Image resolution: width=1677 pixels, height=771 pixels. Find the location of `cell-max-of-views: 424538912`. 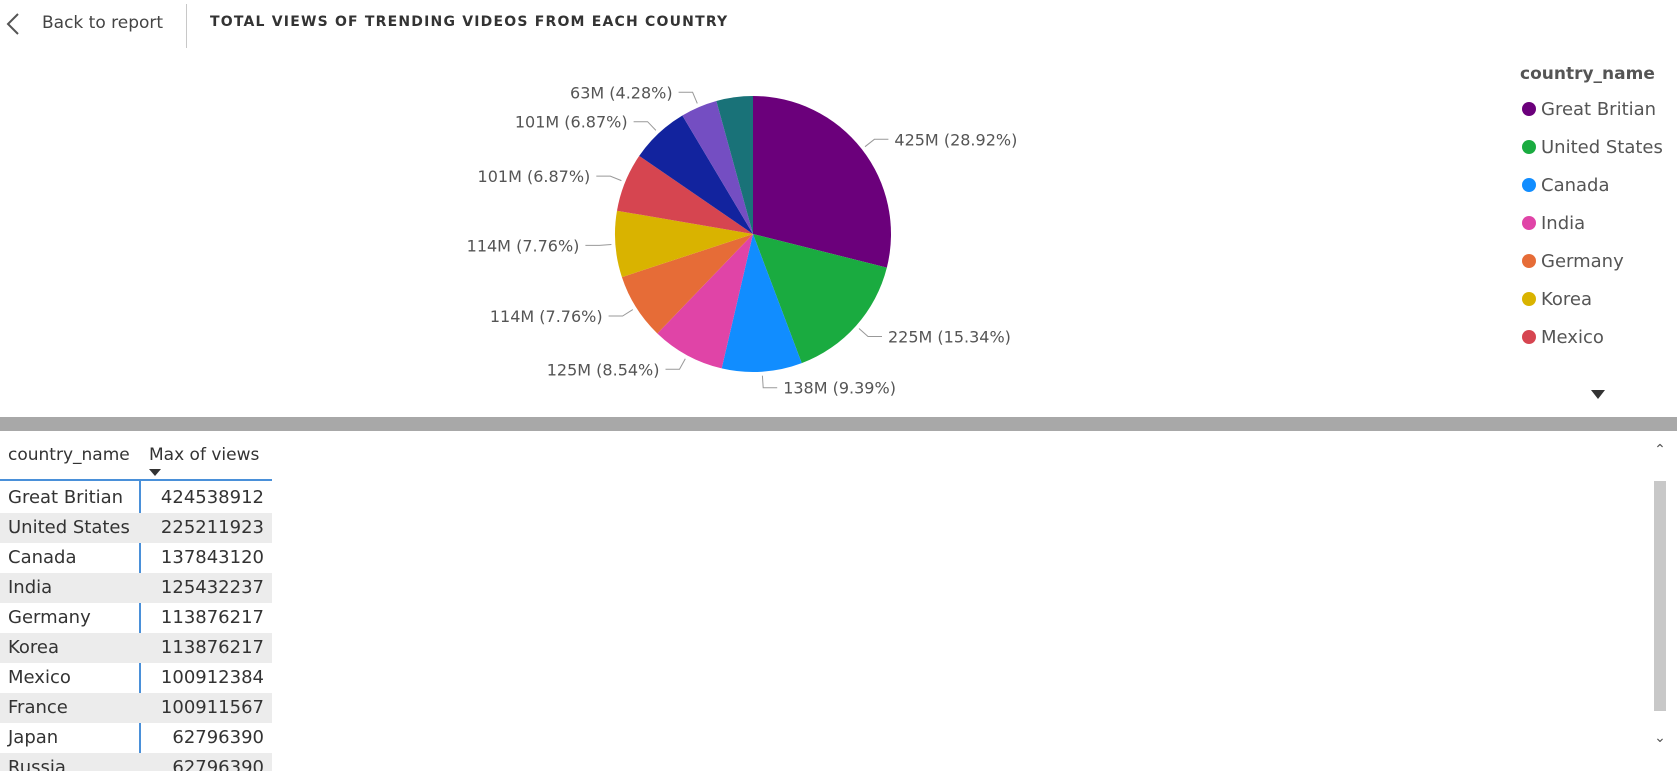

cell-max-of-views: 424538912 is located at coordinates (212, 497).